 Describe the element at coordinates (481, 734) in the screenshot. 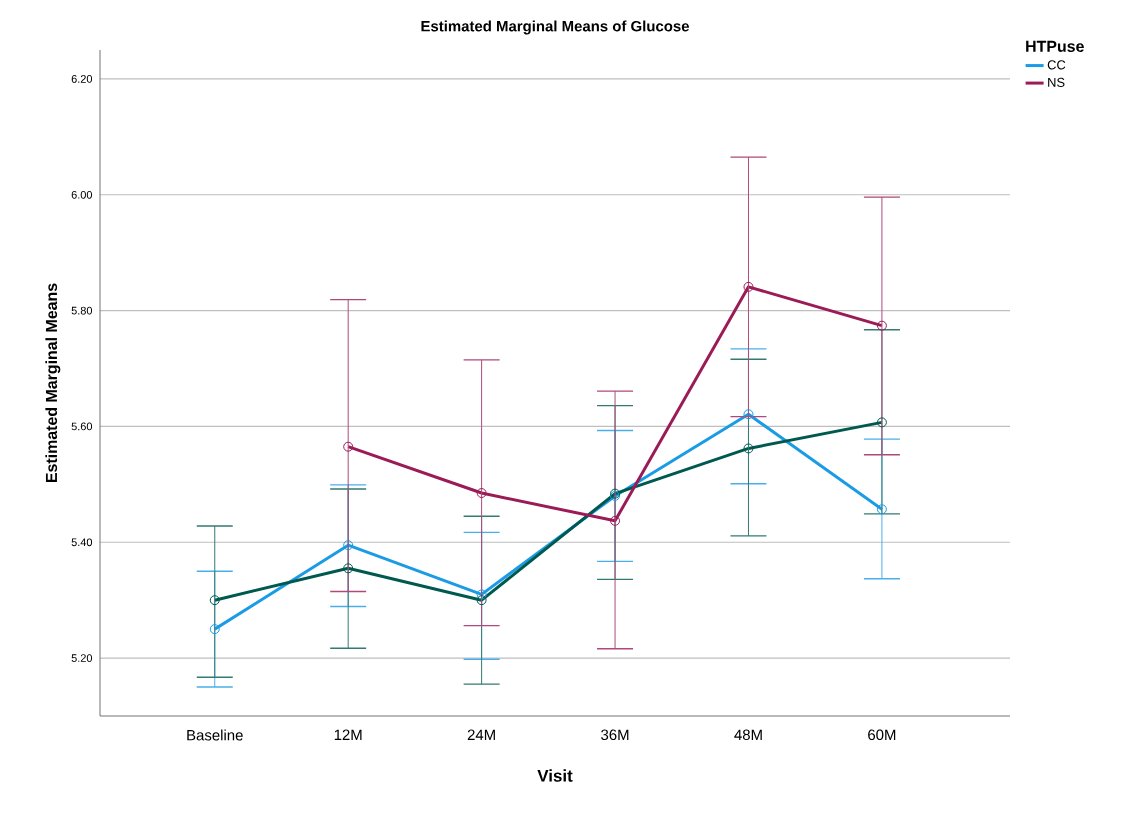

I see `x-tick-label: 24M` at that location.